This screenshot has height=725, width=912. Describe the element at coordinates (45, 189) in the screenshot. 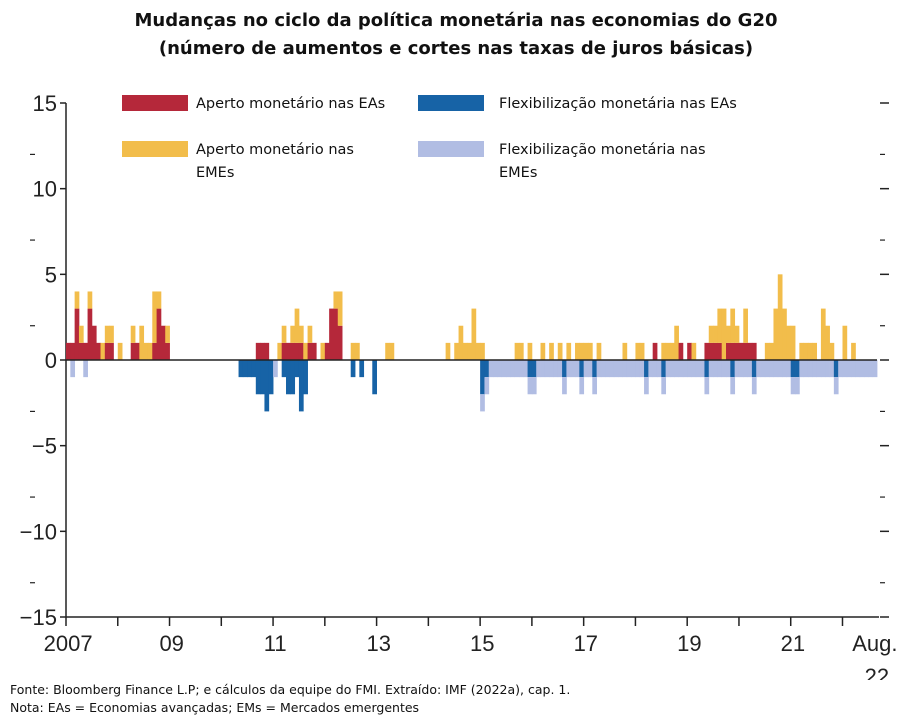

I see `y-tick-label: 10` at that location.